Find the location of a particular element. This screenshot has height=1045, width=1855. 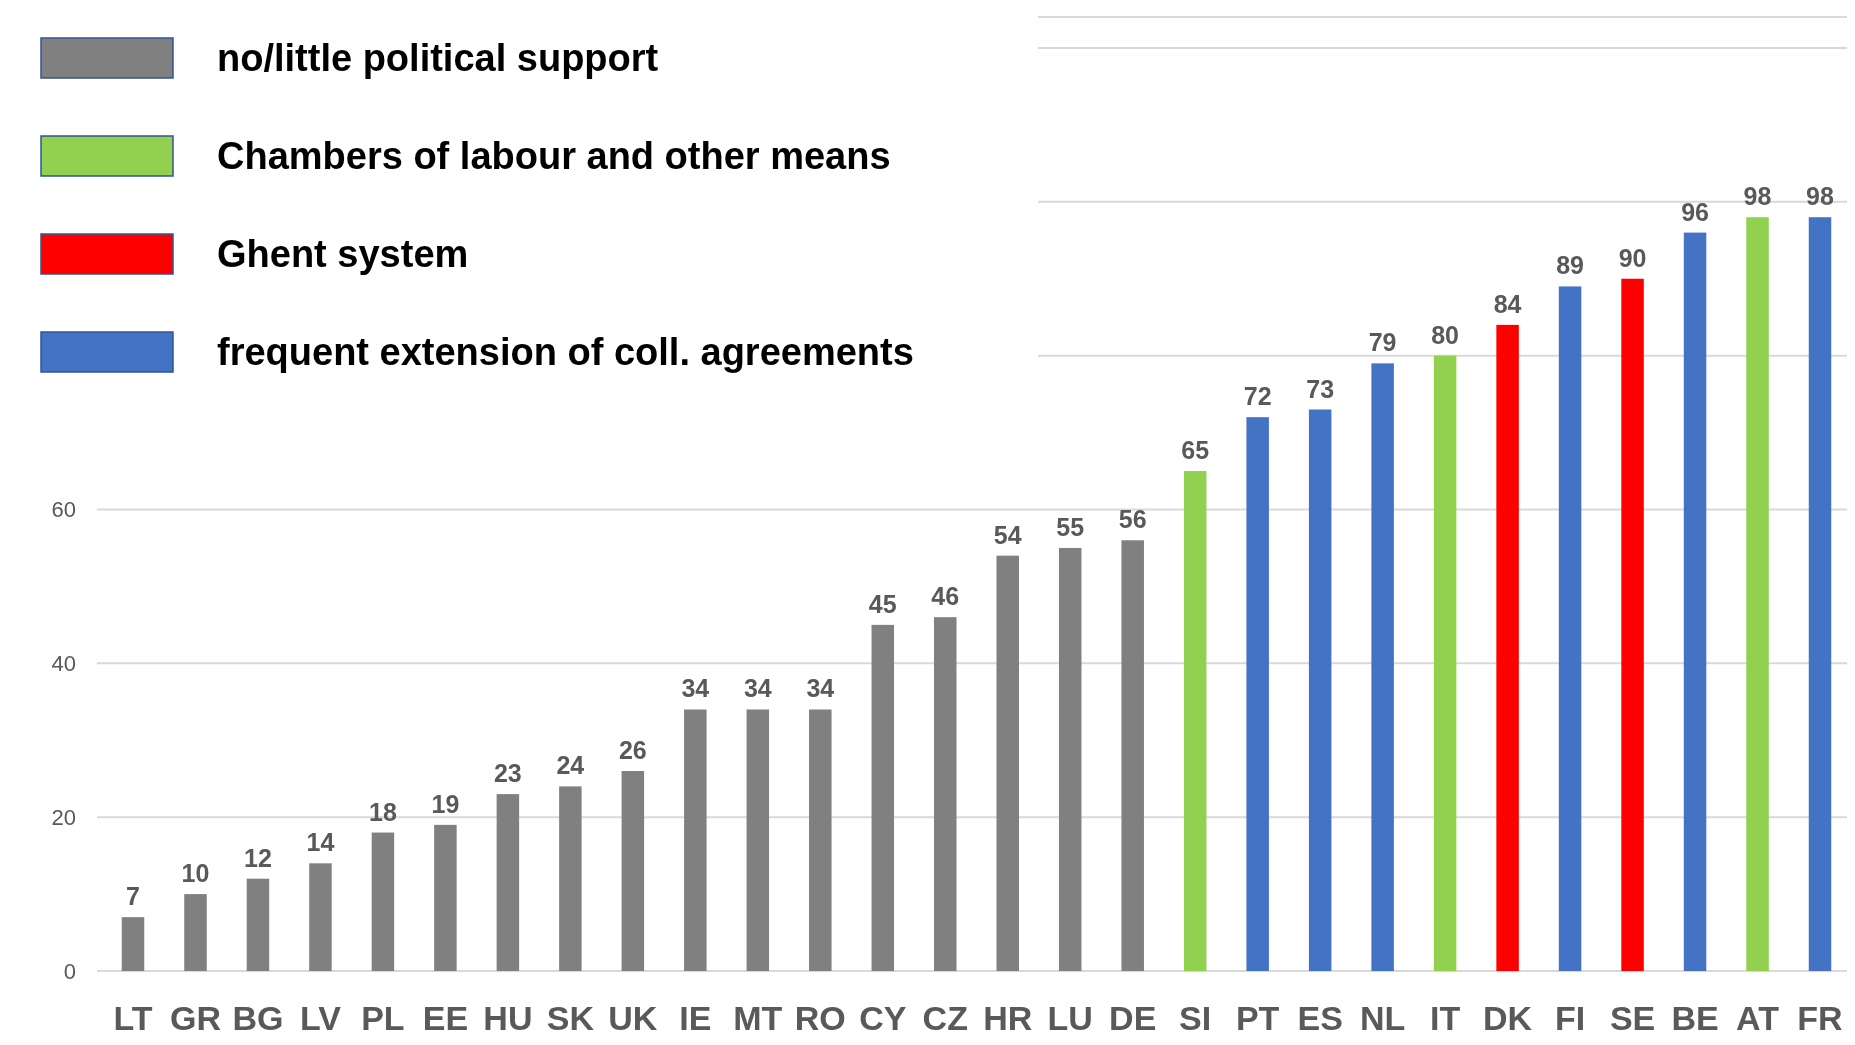

x-tick-label: PT is located at coordinates (1257, 1018).